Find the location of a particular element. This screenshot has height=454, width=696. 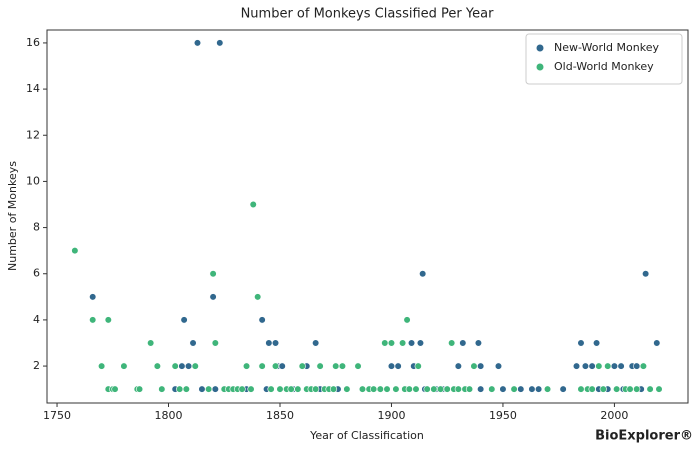

x-tick-label: 1800 is located at coordinates (169, 415).